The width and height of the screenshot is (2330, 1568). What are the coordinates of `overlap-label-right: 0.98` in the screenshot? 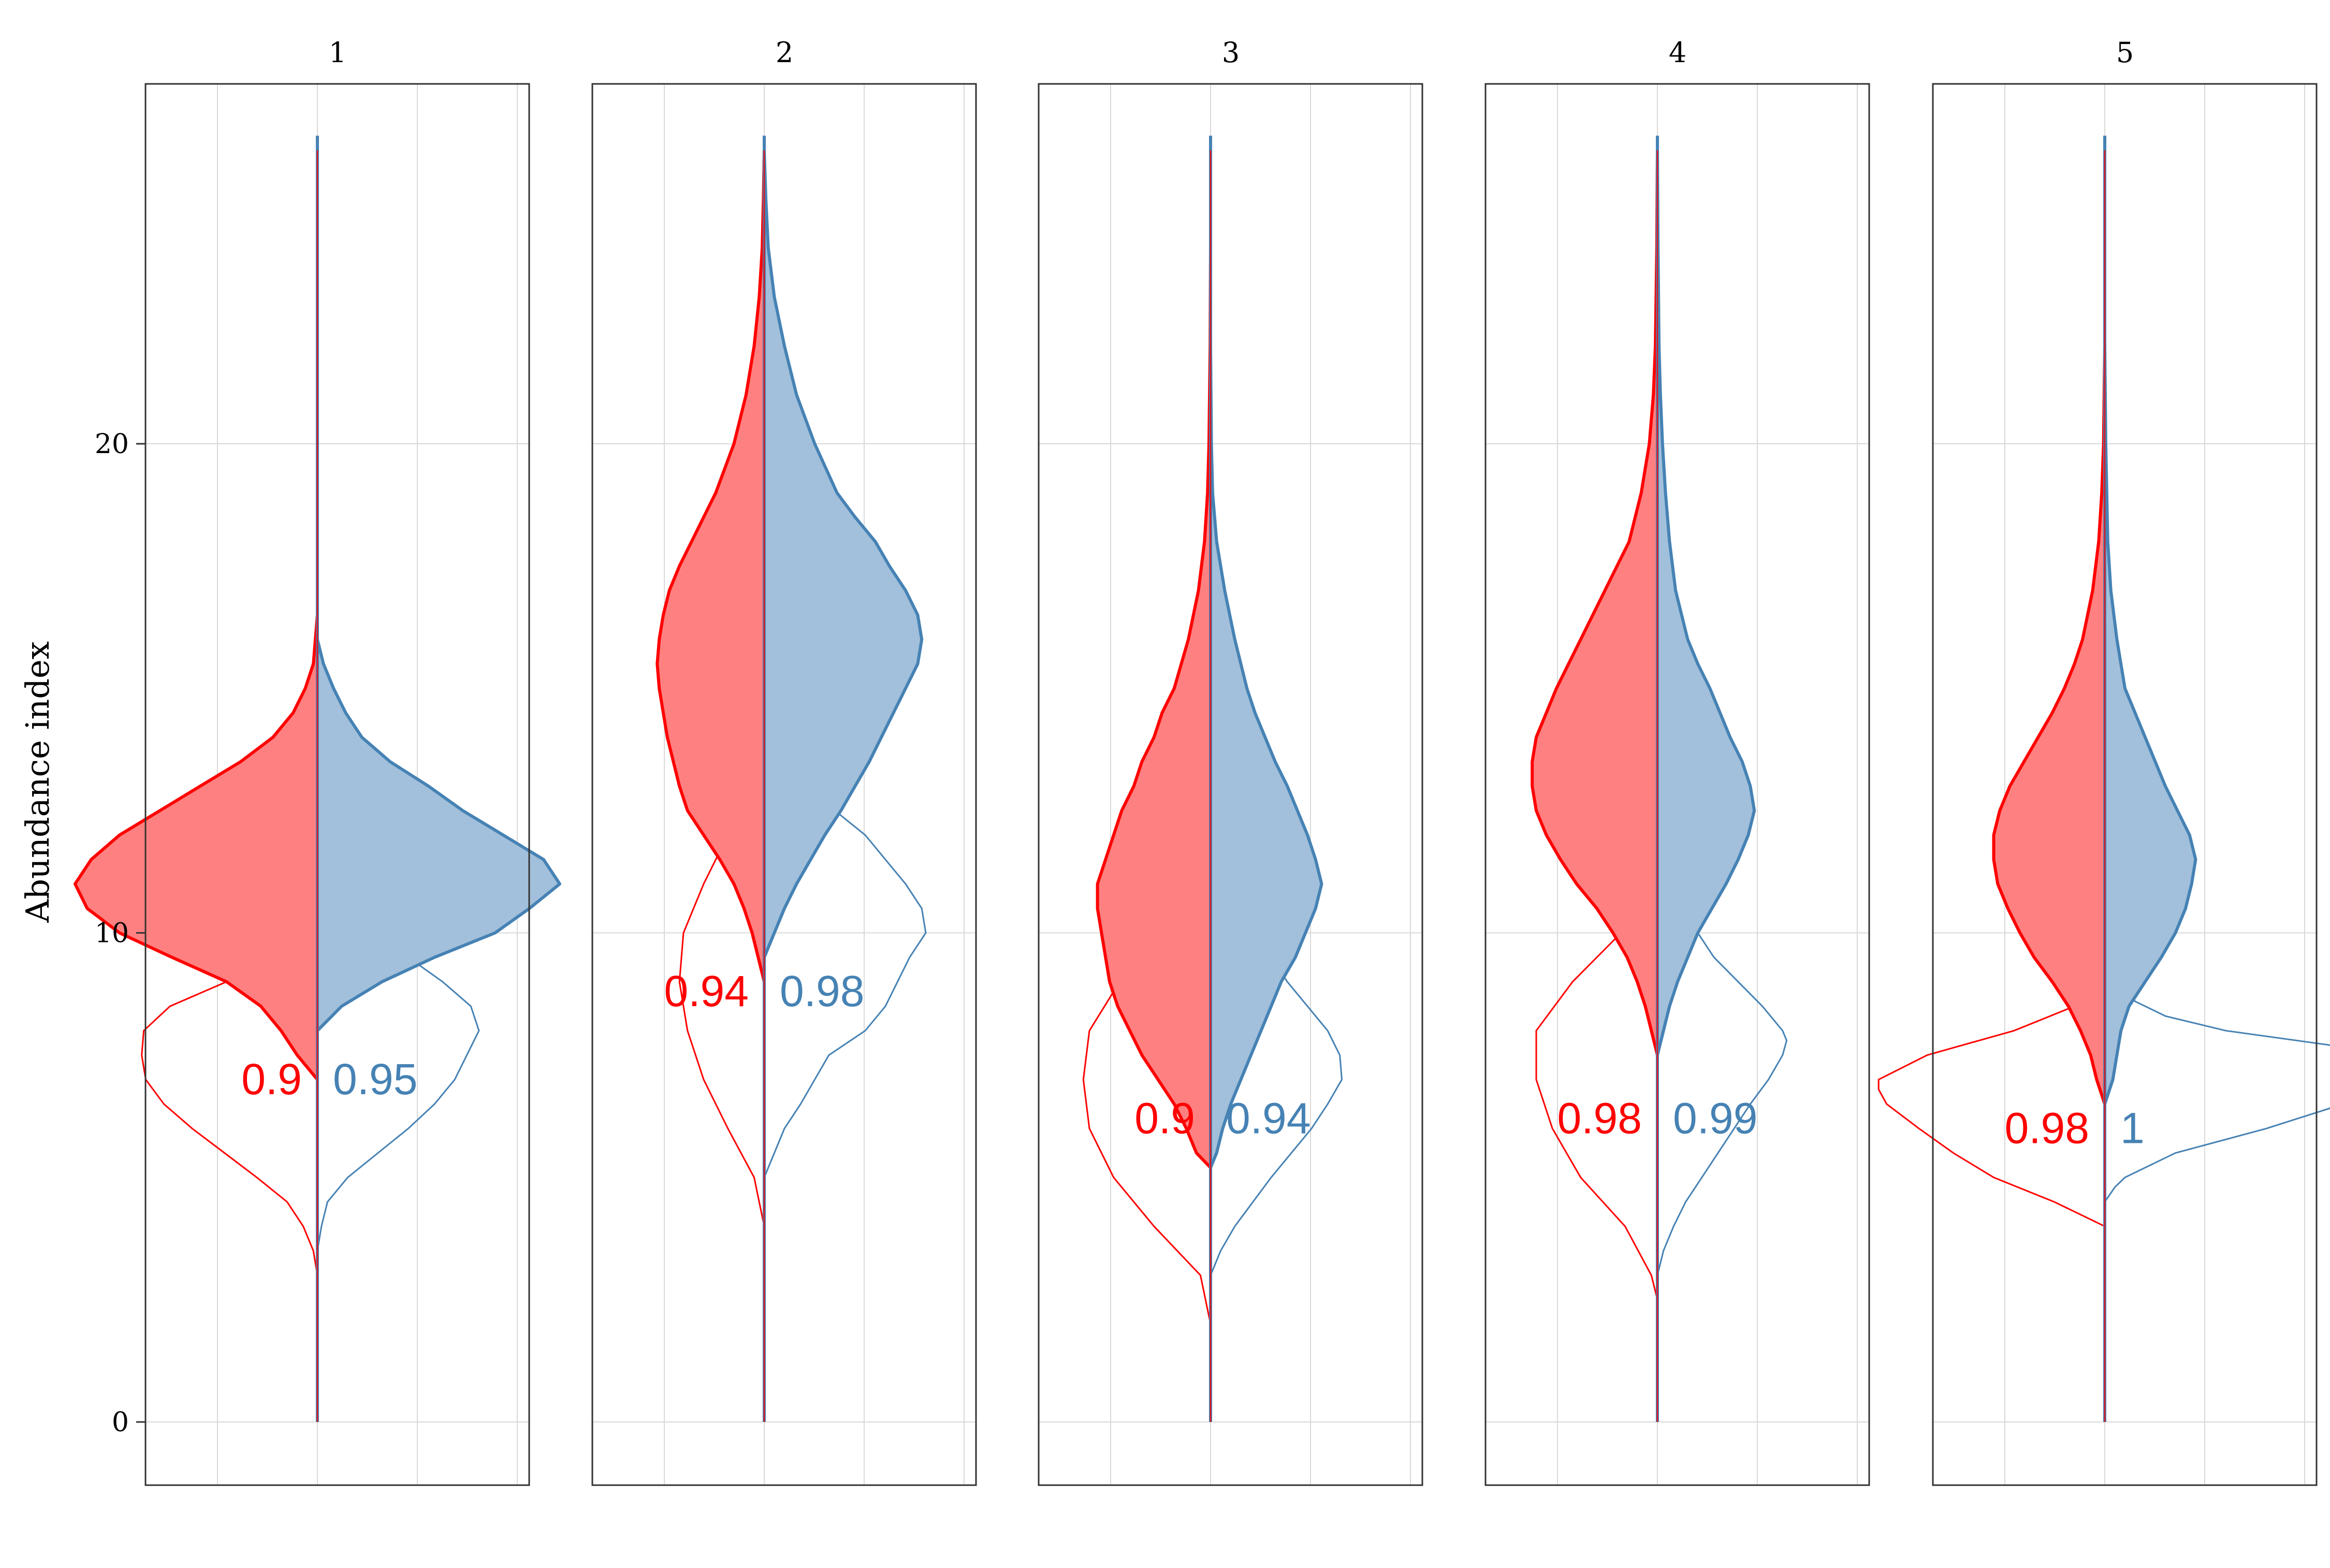 It's located at (822, 991).